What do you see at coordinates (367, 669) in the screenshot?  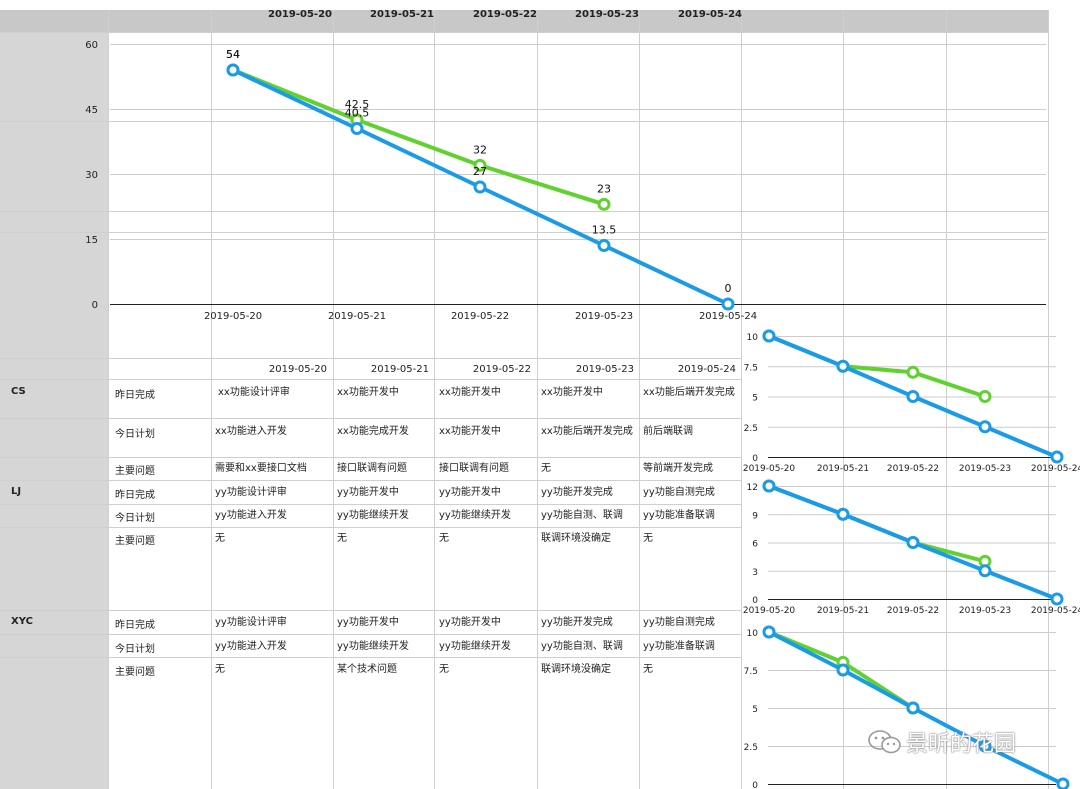 I see `table-cell: 某个技术问题` at bounding box center [367, 669].